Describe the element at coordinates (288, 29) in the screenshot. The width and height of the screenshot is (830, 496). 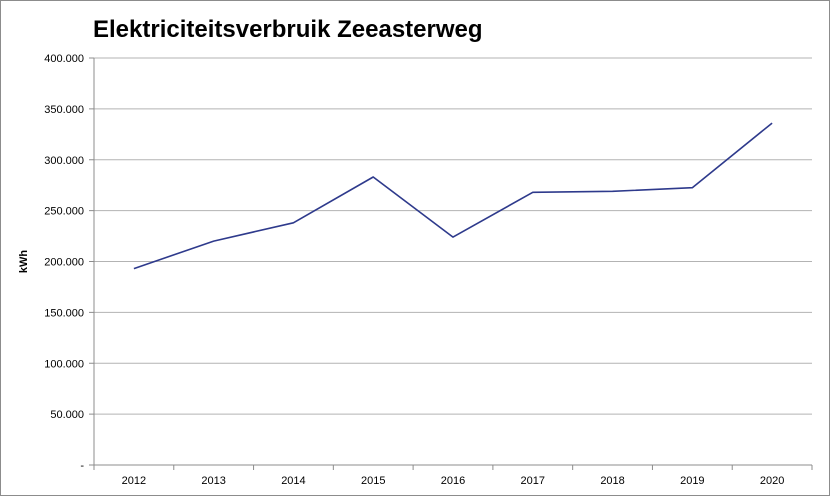
I see `chart-title: Elektriciteitsverbruik Zeeasterweg` at that location.